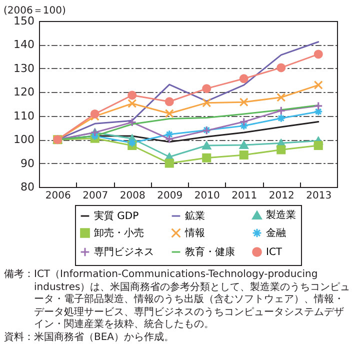  I want to click on legend-label: ICT, so click(274, 252).